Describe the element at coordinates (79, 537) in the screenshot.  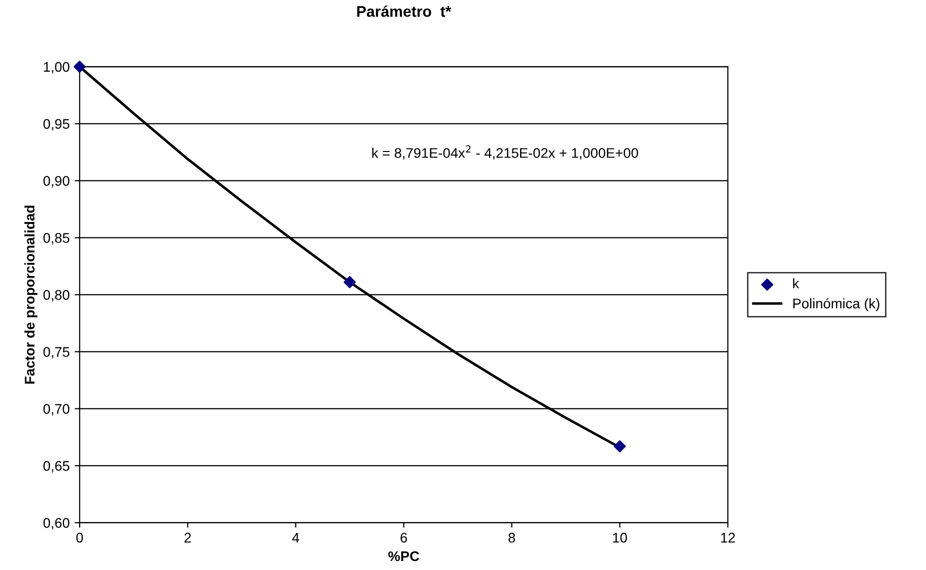
I see `x-tick-label: 0` at that location.